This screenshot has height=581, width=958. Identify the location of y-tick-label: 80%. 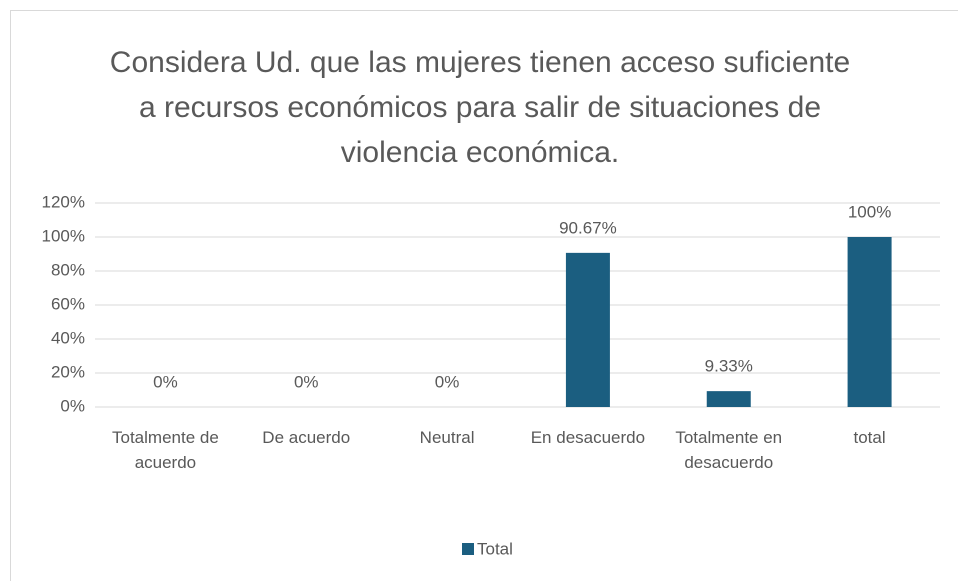
(68, 269).